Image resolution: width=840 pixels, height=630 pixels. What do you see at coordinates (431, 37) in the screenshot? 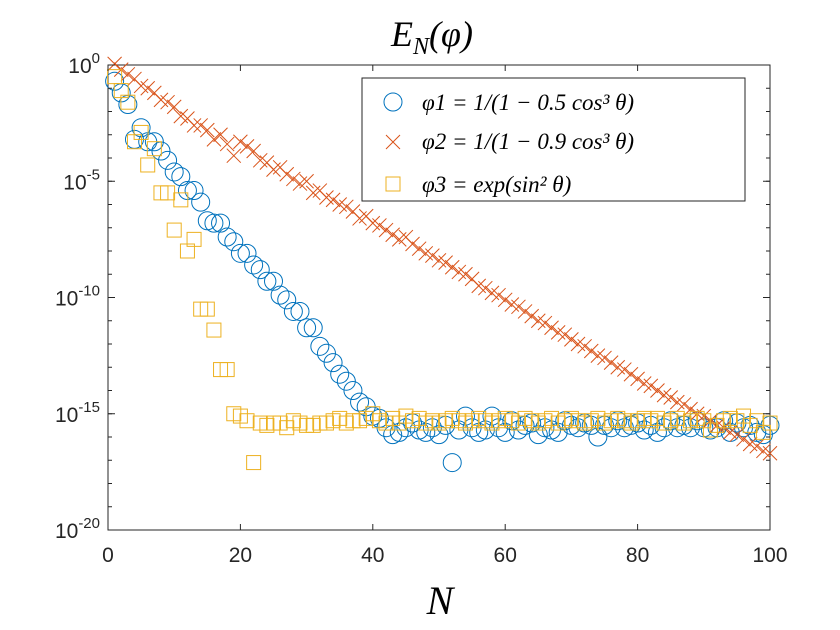
I see `chart-title: EN(φ)` at bounding box center [431, 37].